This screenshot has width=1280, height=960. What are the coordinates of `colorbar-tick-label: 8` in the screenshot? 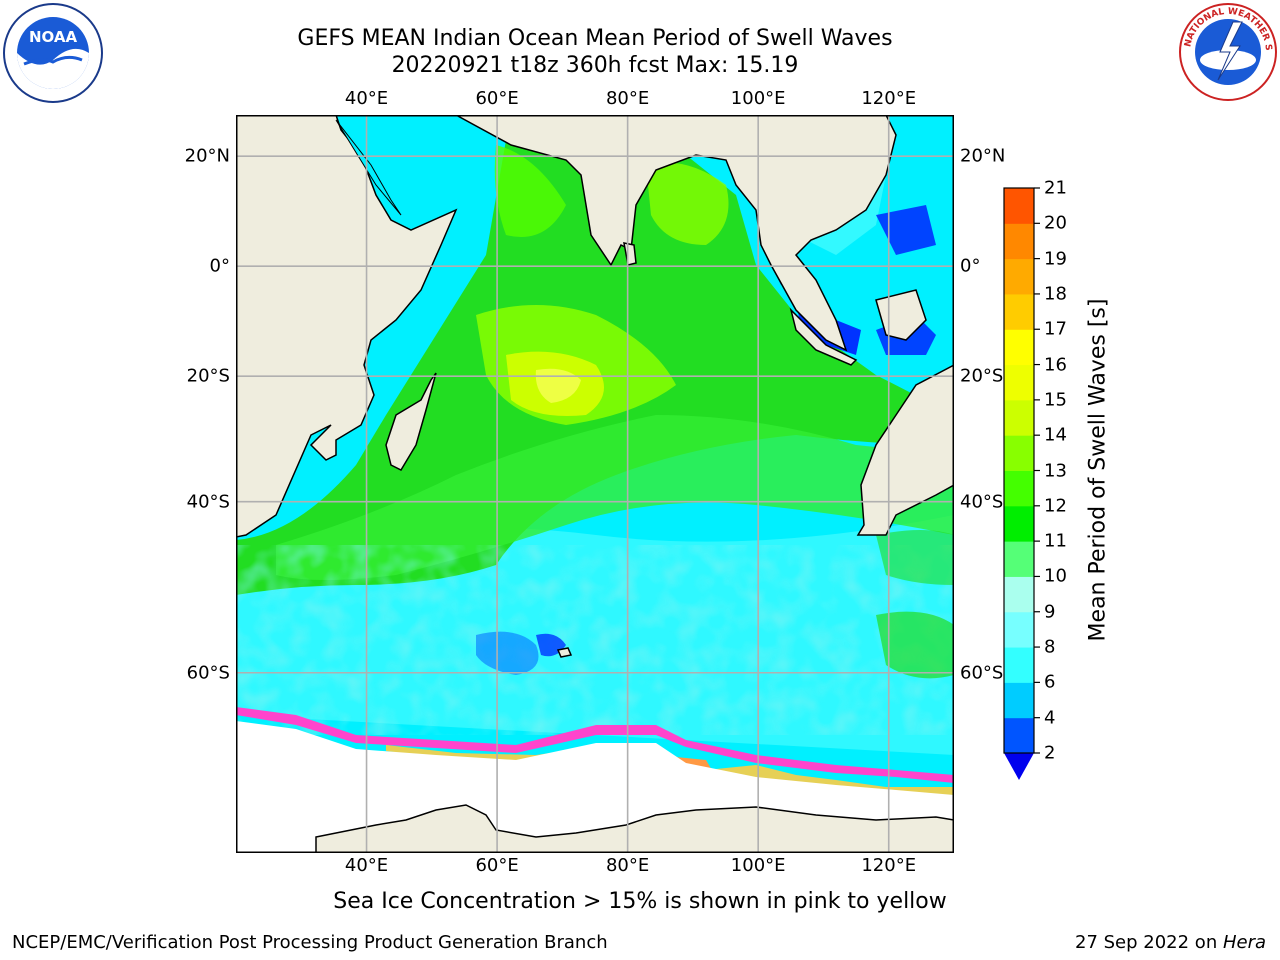 It's located at (1050, 647).